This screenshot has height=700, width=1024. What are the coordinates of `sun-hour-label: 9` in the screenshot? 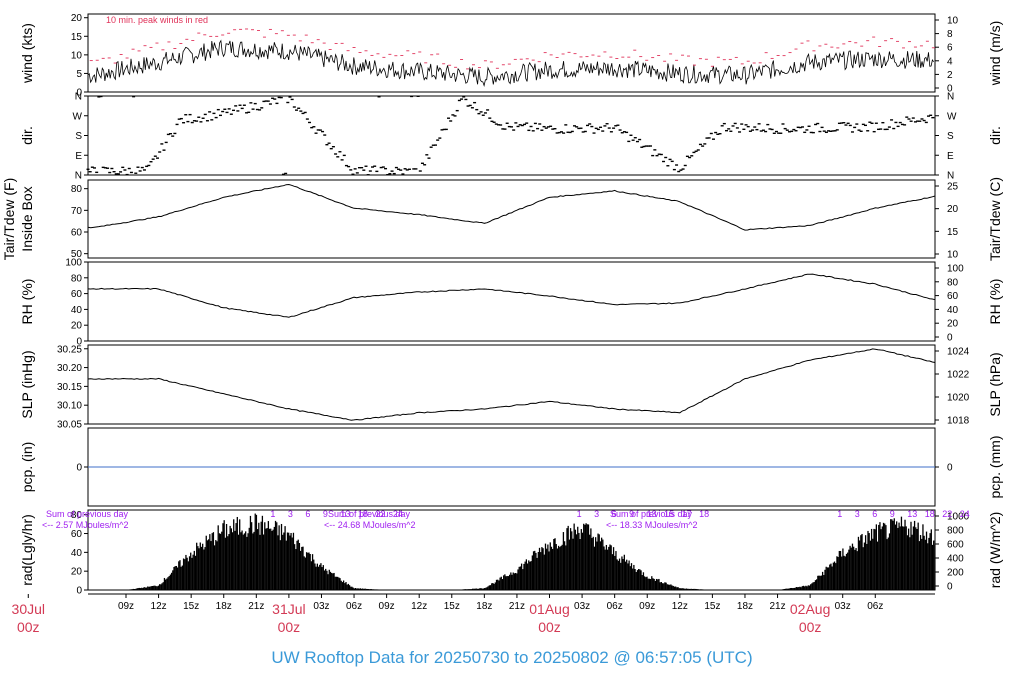 It's located at (325, 514).